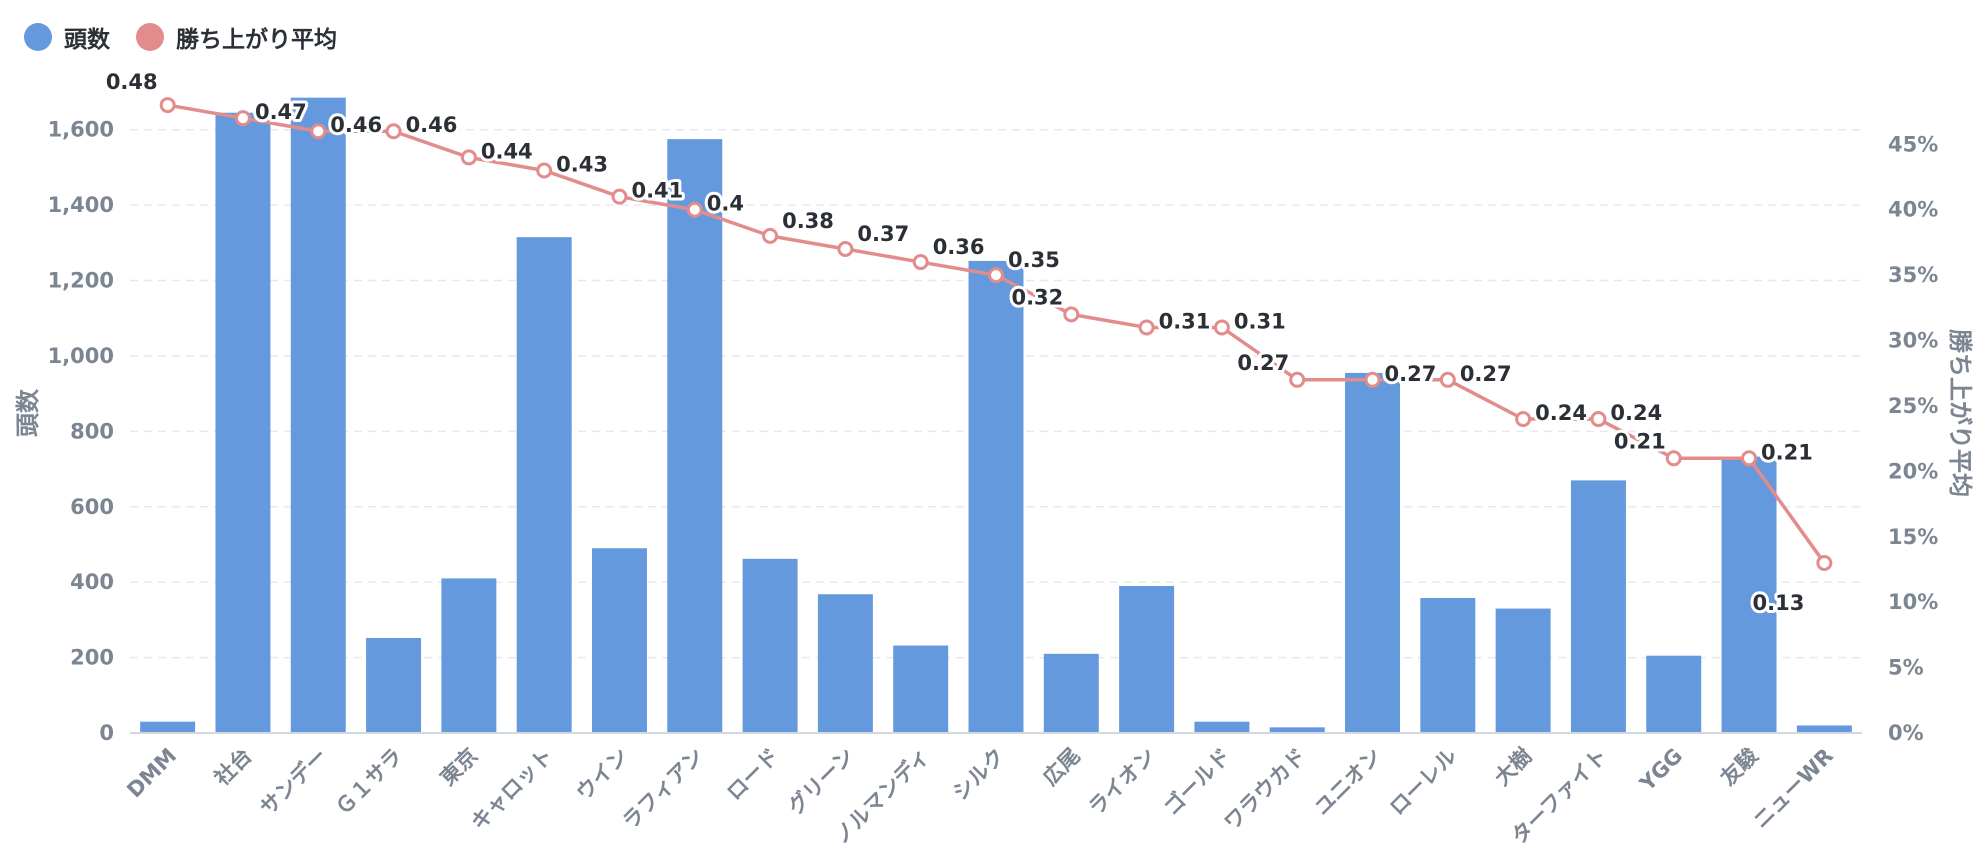 This screenshot has height=862, width=1986. What do you see at coordinates (151, 773) in the screenshot?
I see `x-tick-label: DMM` at bounding box center [151, 773].